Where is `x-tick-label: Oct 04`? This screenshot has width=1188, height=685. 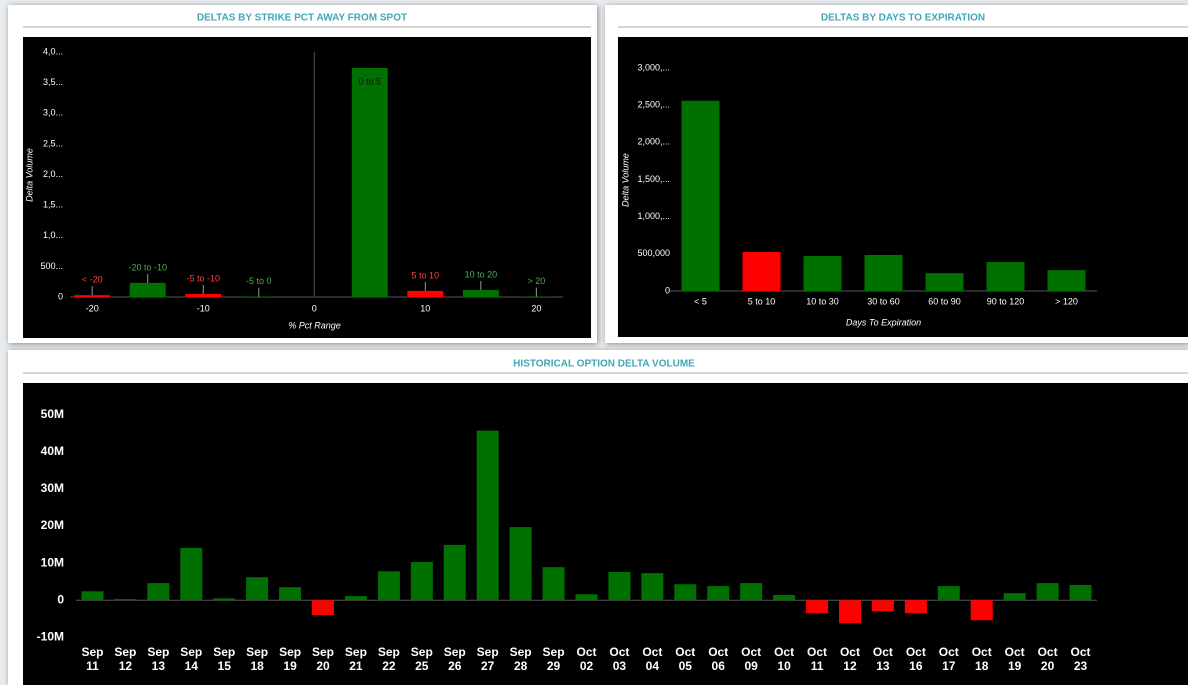 x-tick-label: Oct 04 is located at coordinates (652, 659).